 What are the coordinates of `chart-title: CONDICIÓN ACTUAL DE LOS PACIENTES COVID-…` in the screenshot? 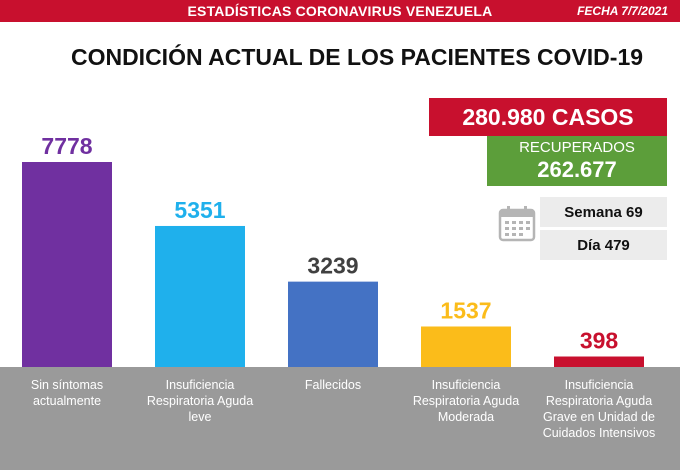 It's located at (357, 57).